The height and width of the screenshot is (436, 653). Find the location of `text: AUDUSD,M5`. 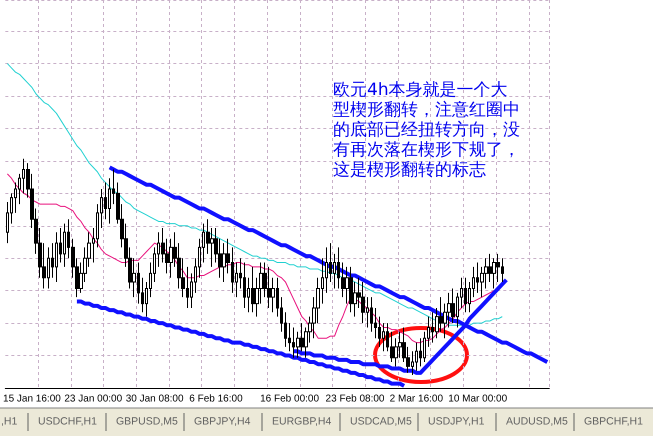

text: AUDUSD,M5 is located at coordinates (537, 422).